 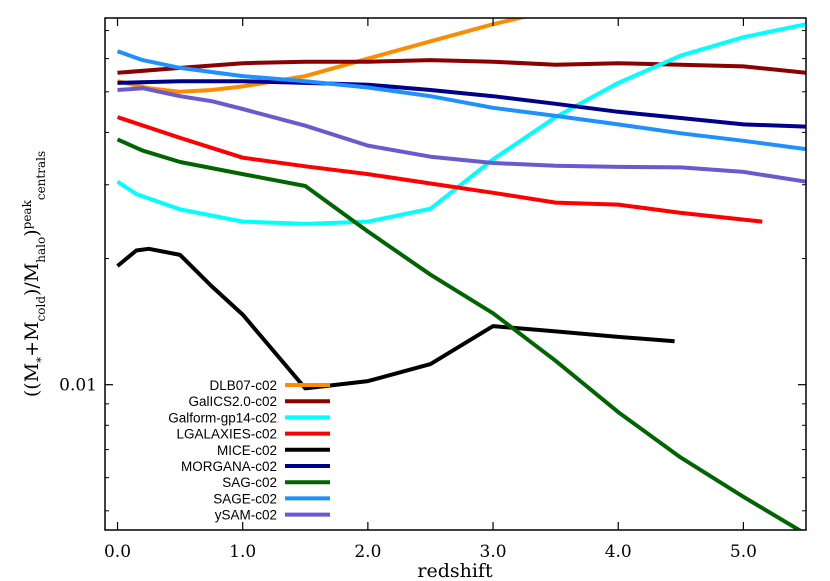 I want to click on legend-label: SAG-c02, so click(x=249, y=482).